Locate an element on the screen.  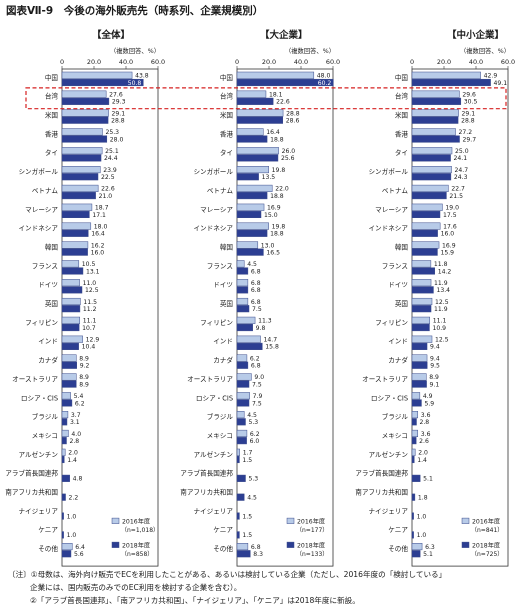
category-label: メキシコ is located at coordinates (220, 436).